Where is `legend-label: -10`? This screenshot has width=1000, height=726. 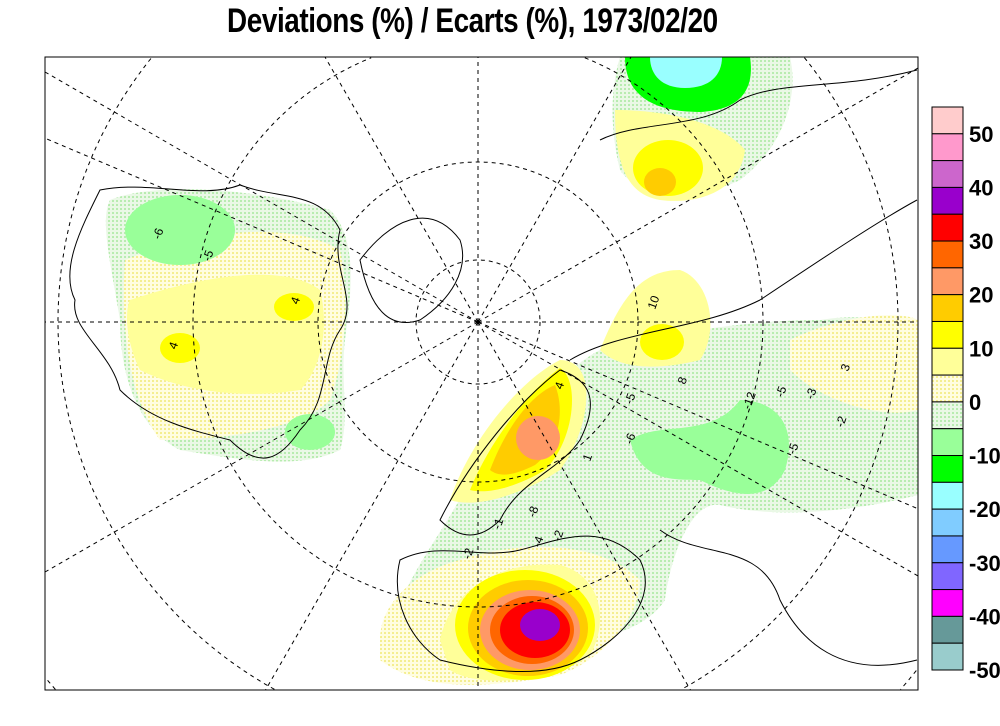 legend-label: -10 is located at coordinates (984, 456).